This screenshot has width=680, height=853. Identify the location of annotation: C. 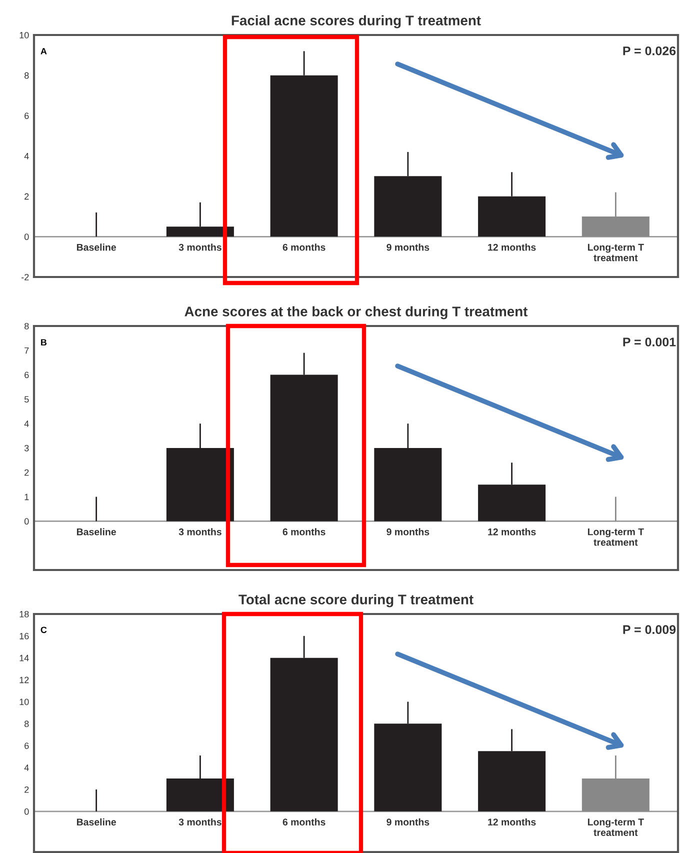
(43, 630).